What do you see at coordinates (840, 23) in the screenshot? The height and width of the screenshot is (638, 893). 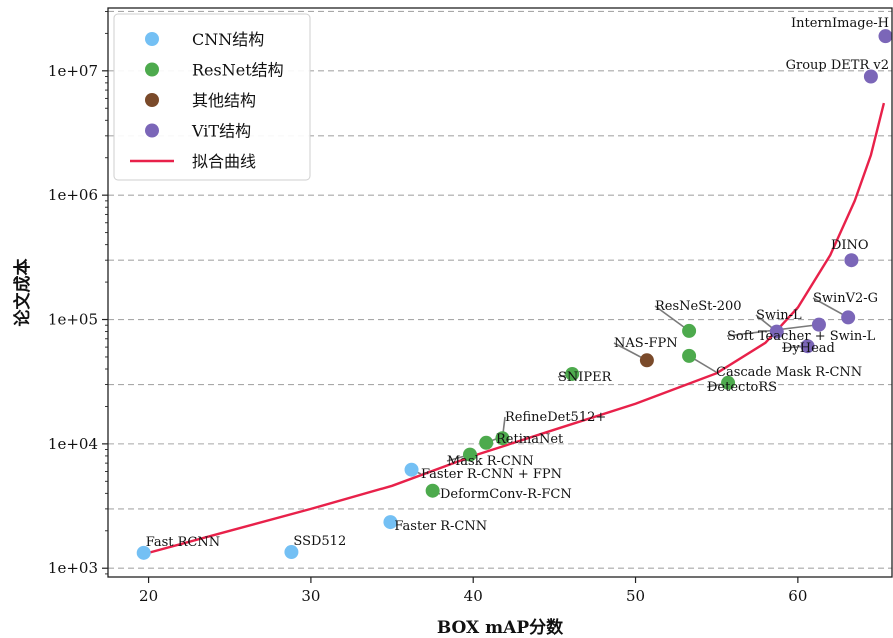 I see `data-point-label: InternImage-H` at bounding box center [840, 23].